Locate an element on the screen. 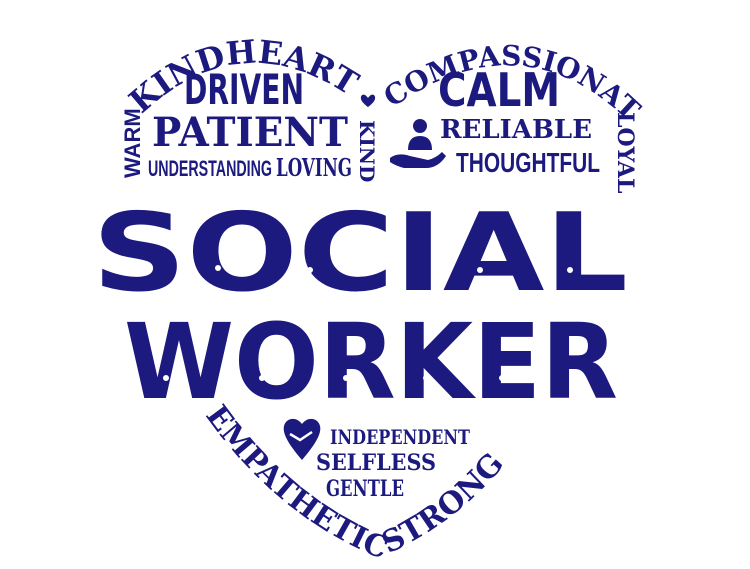 The width and height of the screenshot is (750, 569). word-warm: WARM is located at coordinates (132, 143).